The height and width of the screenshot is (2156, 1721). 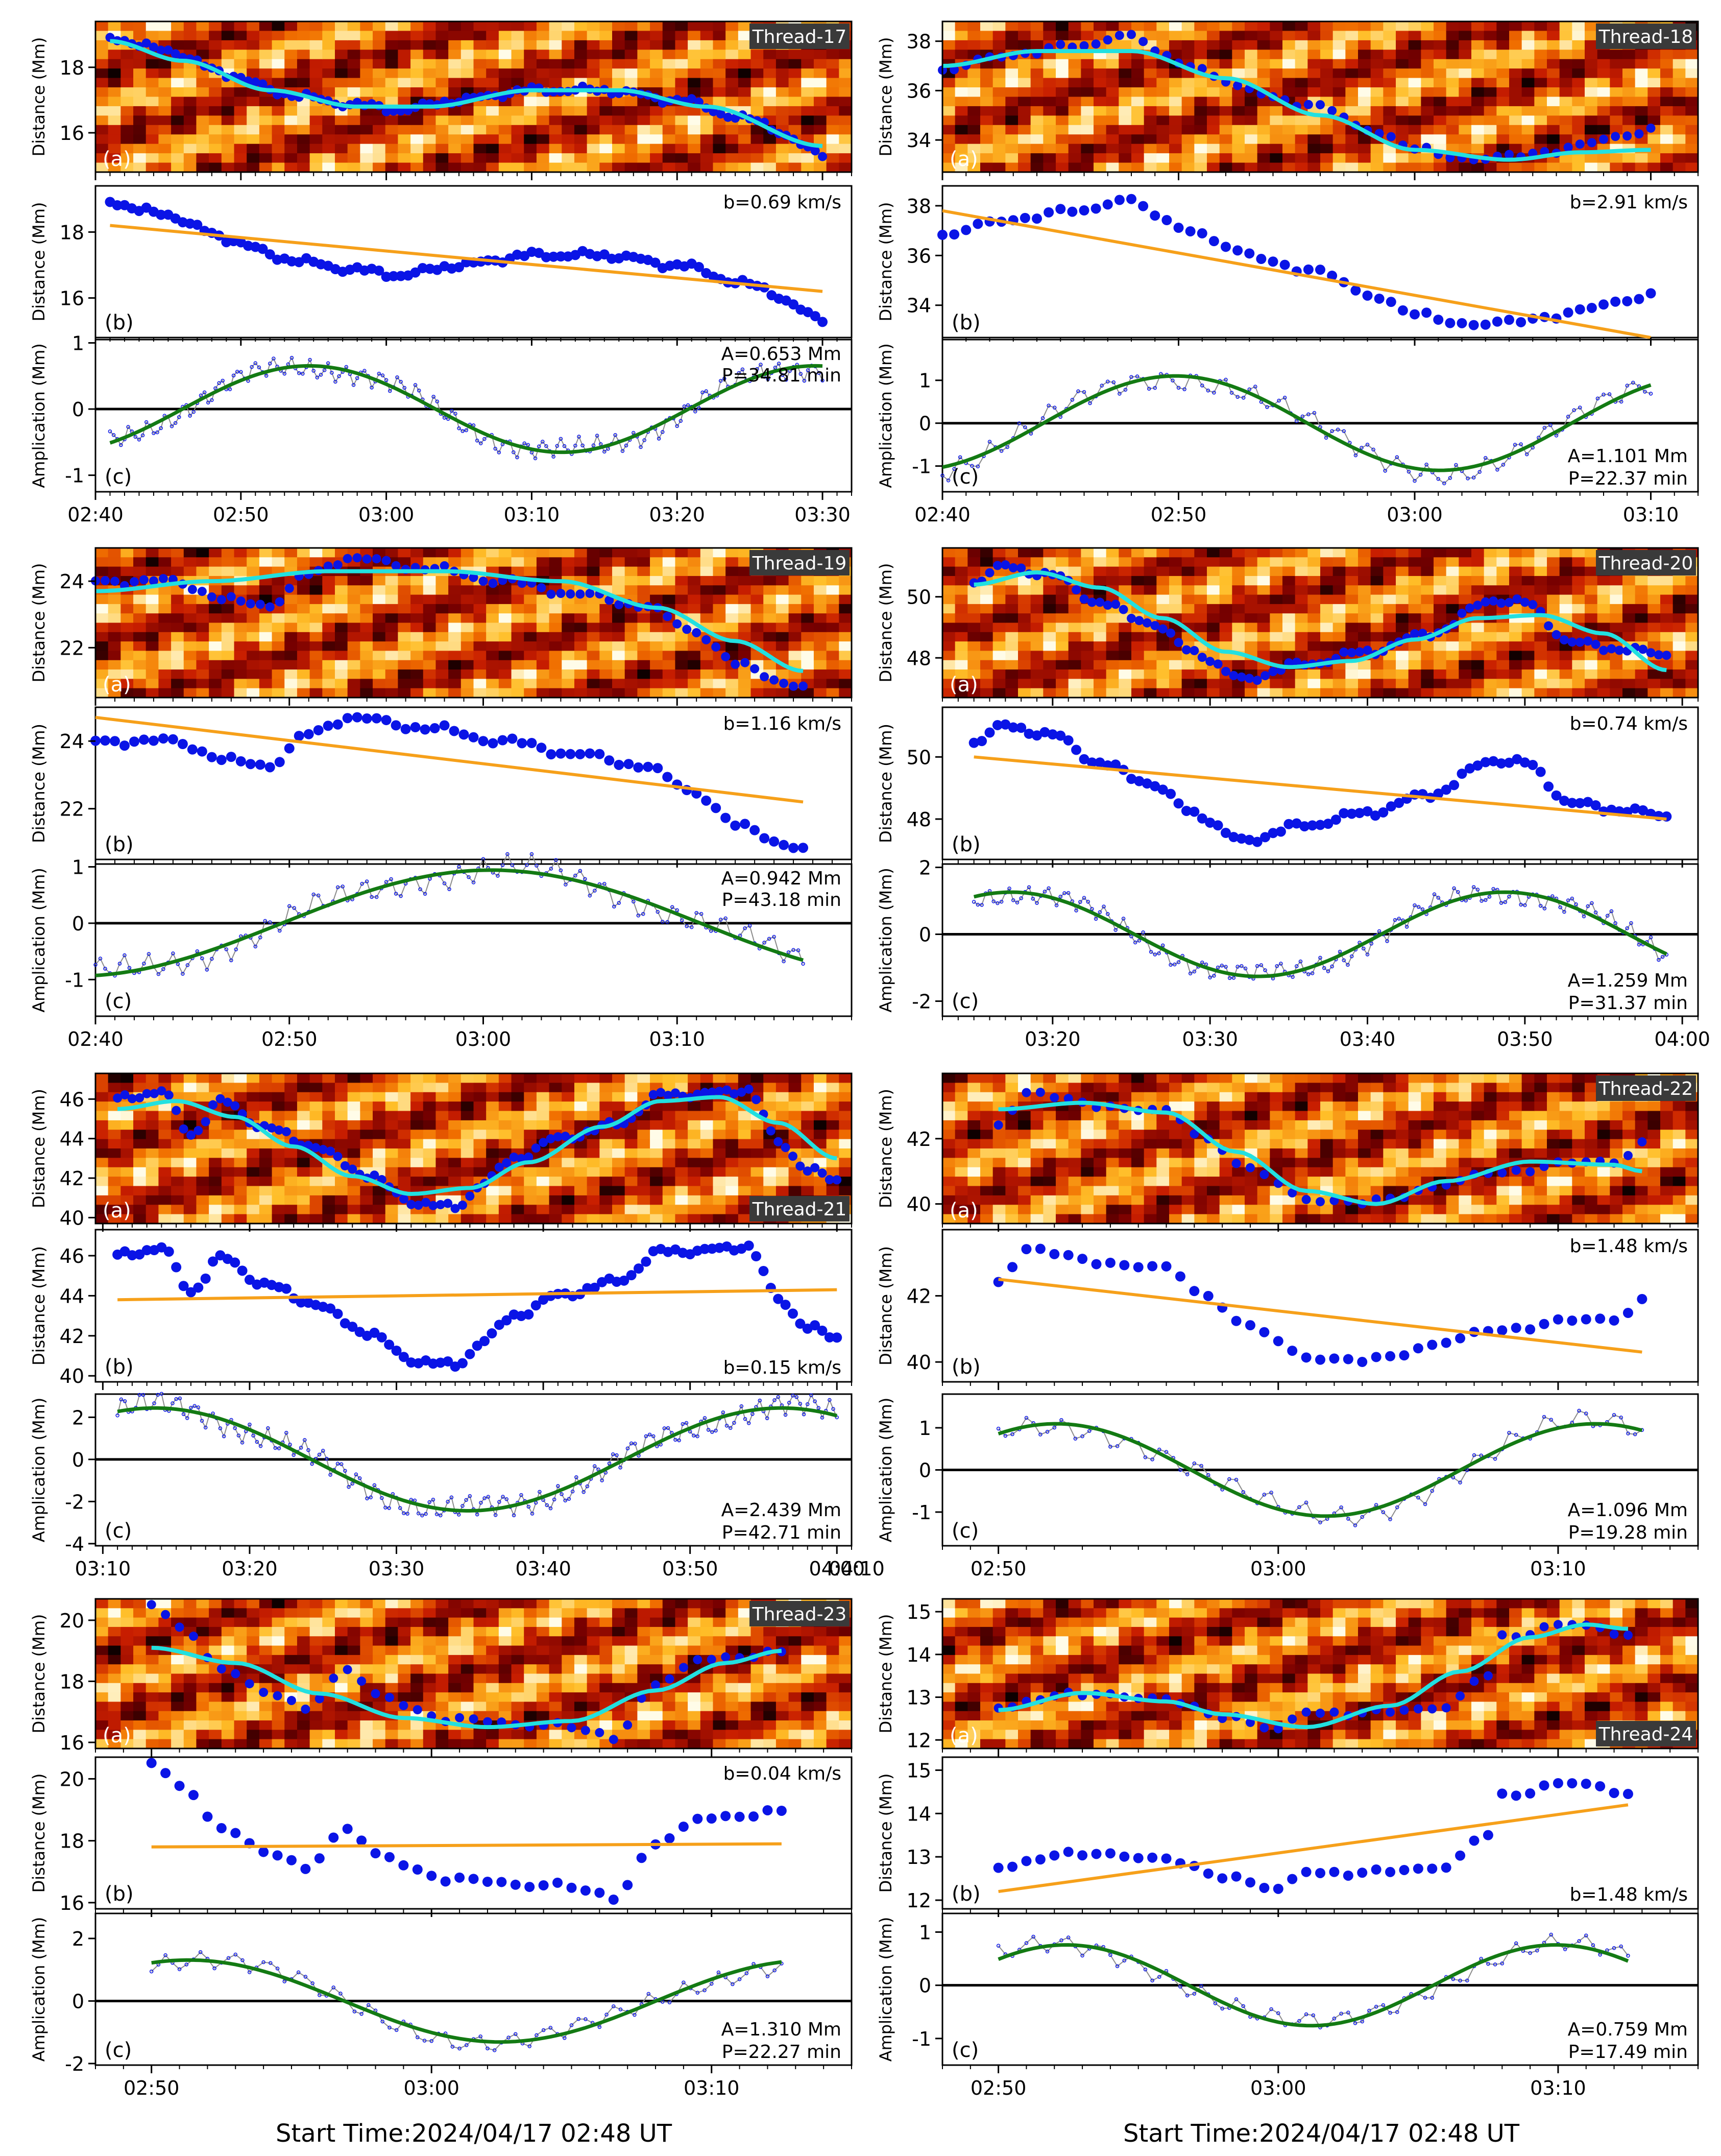 What do you see at coordinates (72, 299) in the screenshot?
I see `y-tick-label: 16` at bounding box center [72, 299].